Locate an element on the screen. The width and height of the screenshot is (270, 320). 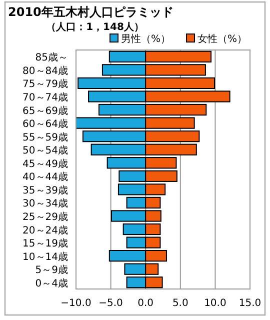
x-tick-label: 15.0 is located at coordinates (250, 303).